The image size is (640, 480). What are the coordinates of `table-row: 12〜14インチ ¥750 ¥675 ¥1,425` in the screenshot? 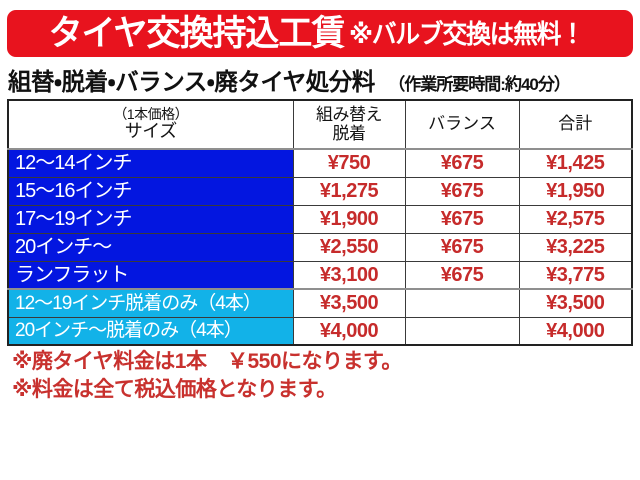 It's located at (320, 163).